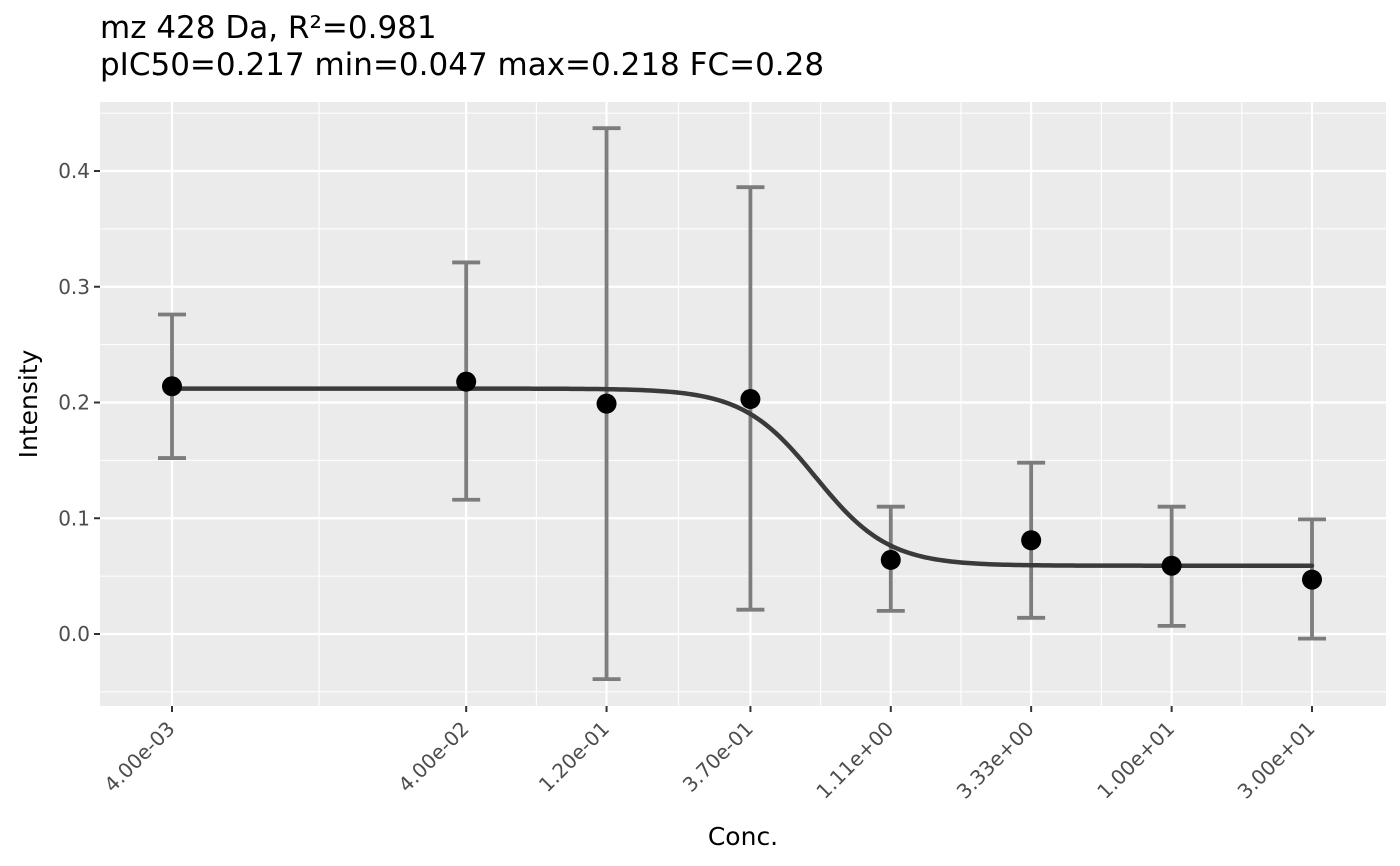  What do you see at coordinates (74, 287) in the screenshot?
I see `y-tick-label: 0.3` at bounding box center [74, 287].